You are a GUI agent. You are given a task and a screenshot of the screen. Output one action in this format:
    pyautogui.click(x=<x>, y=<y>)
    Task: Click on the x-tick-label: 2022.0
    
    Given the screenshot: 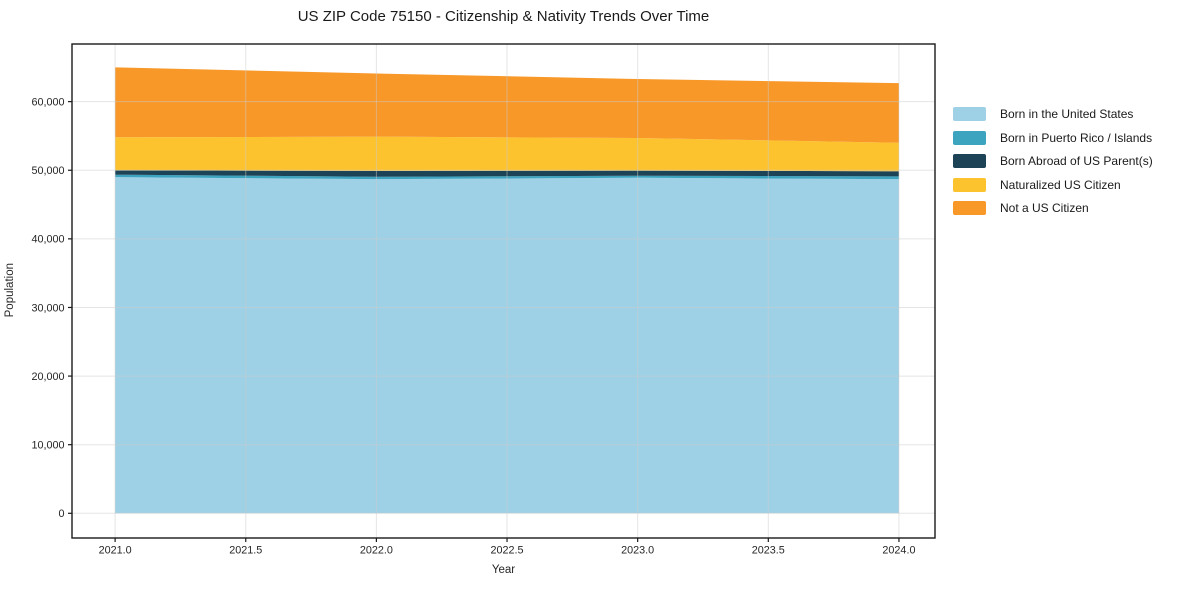 What is the action you would take?
    pyautogui.click(x=376, y=551)
    